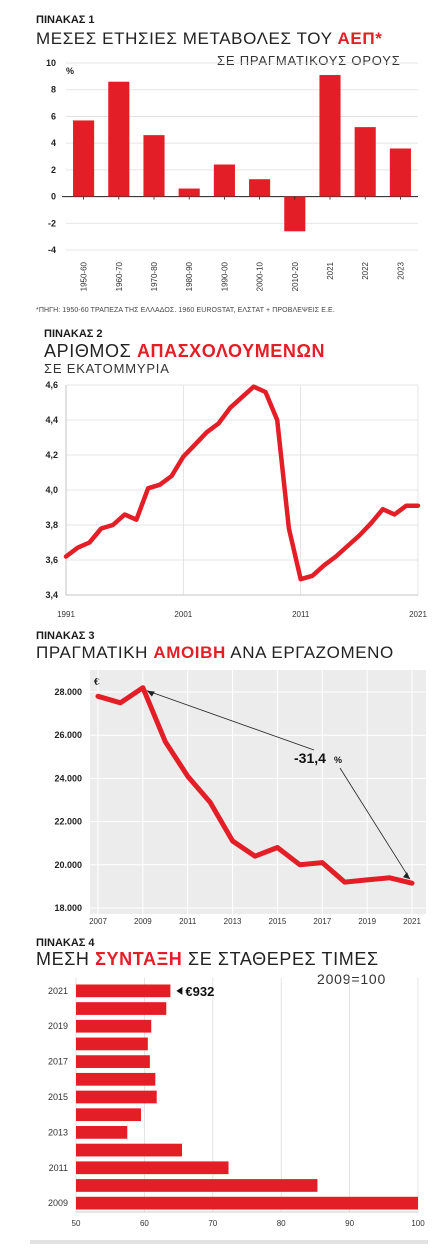 The height and width of the screenshot is (1253, 445). I want to click on chart2-xtick-label: 1991, so click(66, 614).